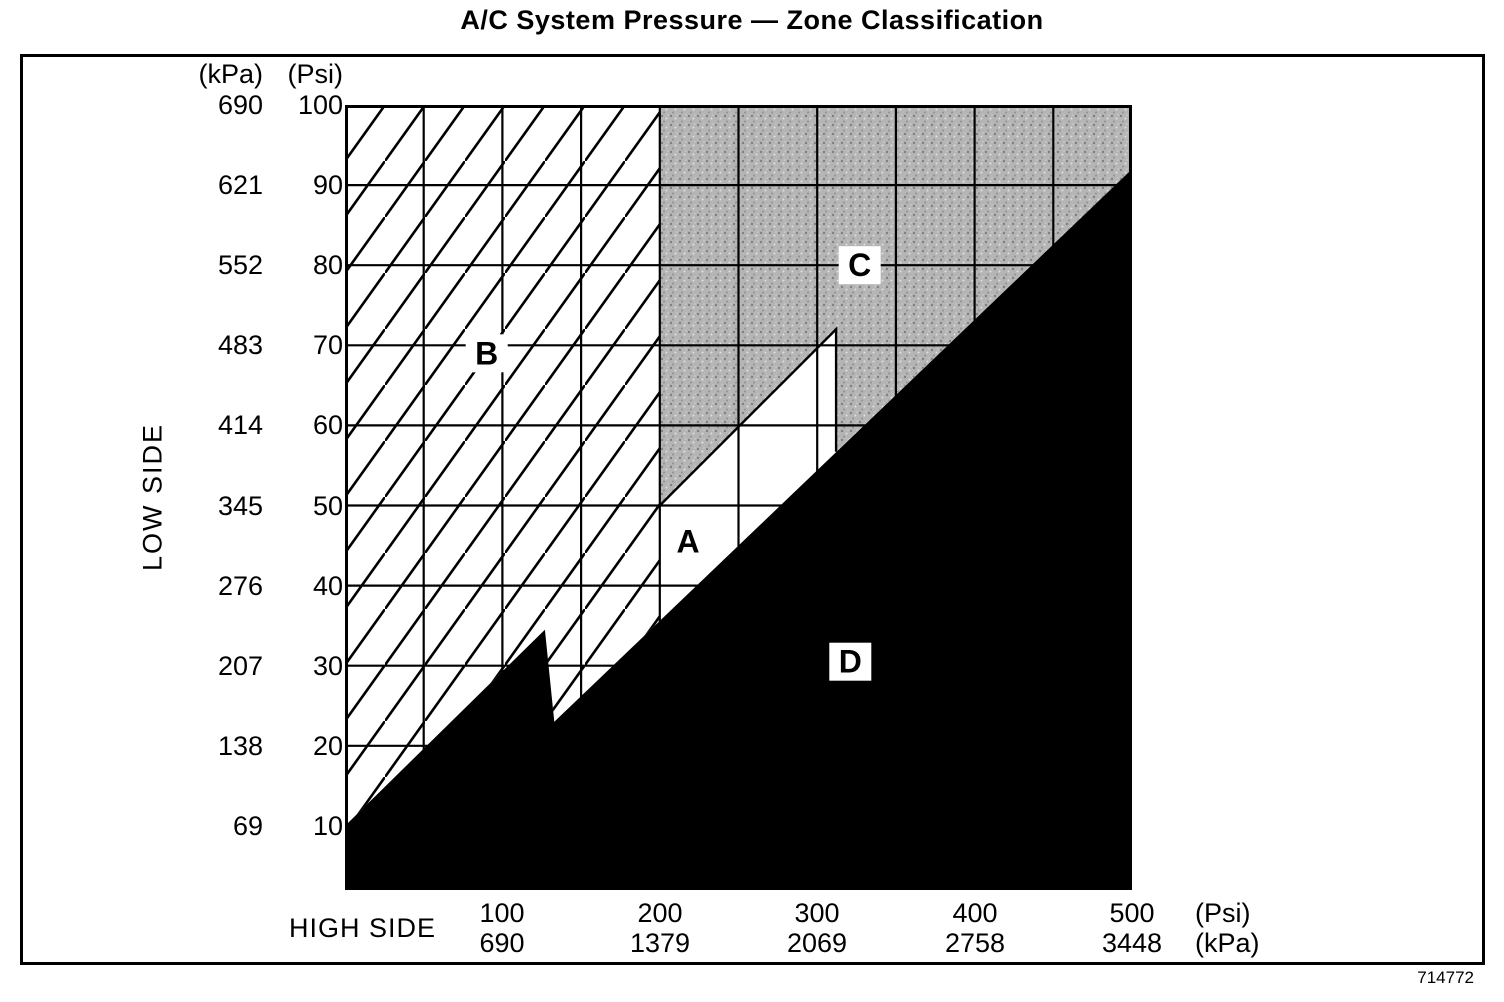 The width and height of the screenshot is (1504, 1002). What do you see at coordinates (327, 586) in the screenshot?
I see `y-tick-psi: 40` at bounding box center [327, 586].